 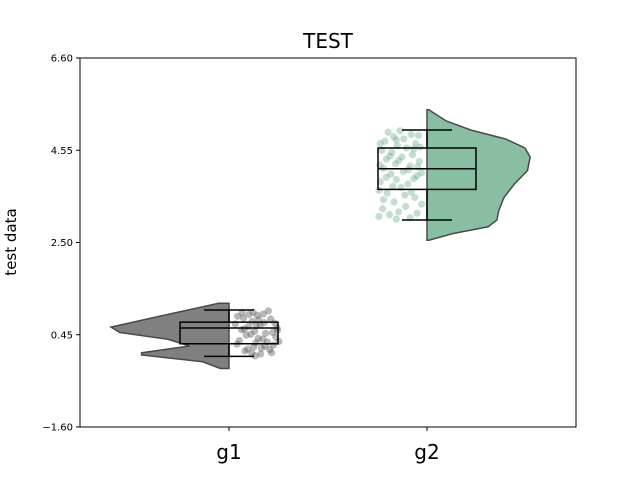 I want to click on violin-g2, so click(x=478, y=175).